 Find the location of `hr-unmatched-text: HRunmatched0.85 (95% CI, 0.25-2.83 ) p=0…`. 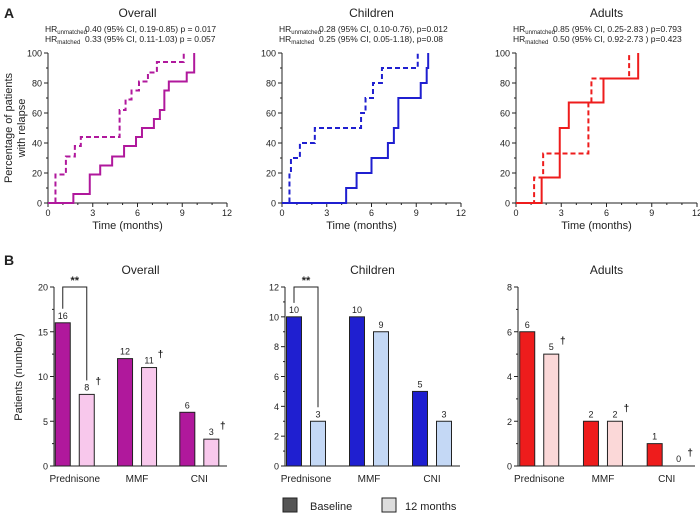

hr-unmatched-text: HRunmatched0.85 (95% CI, 0.25-2.83 ) p=0… is located at coordinates (597, 30).